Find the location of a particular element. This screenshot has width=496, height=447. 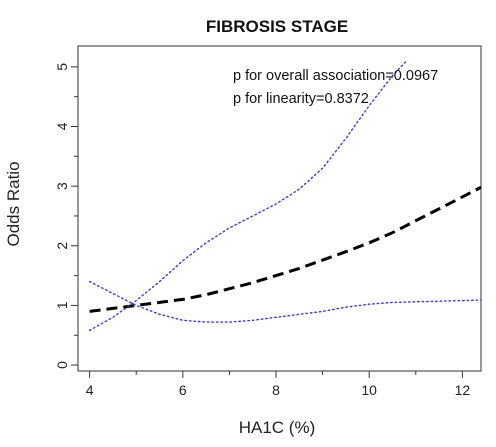

x-tick-label: 10 is located at coordinates (369, 390).